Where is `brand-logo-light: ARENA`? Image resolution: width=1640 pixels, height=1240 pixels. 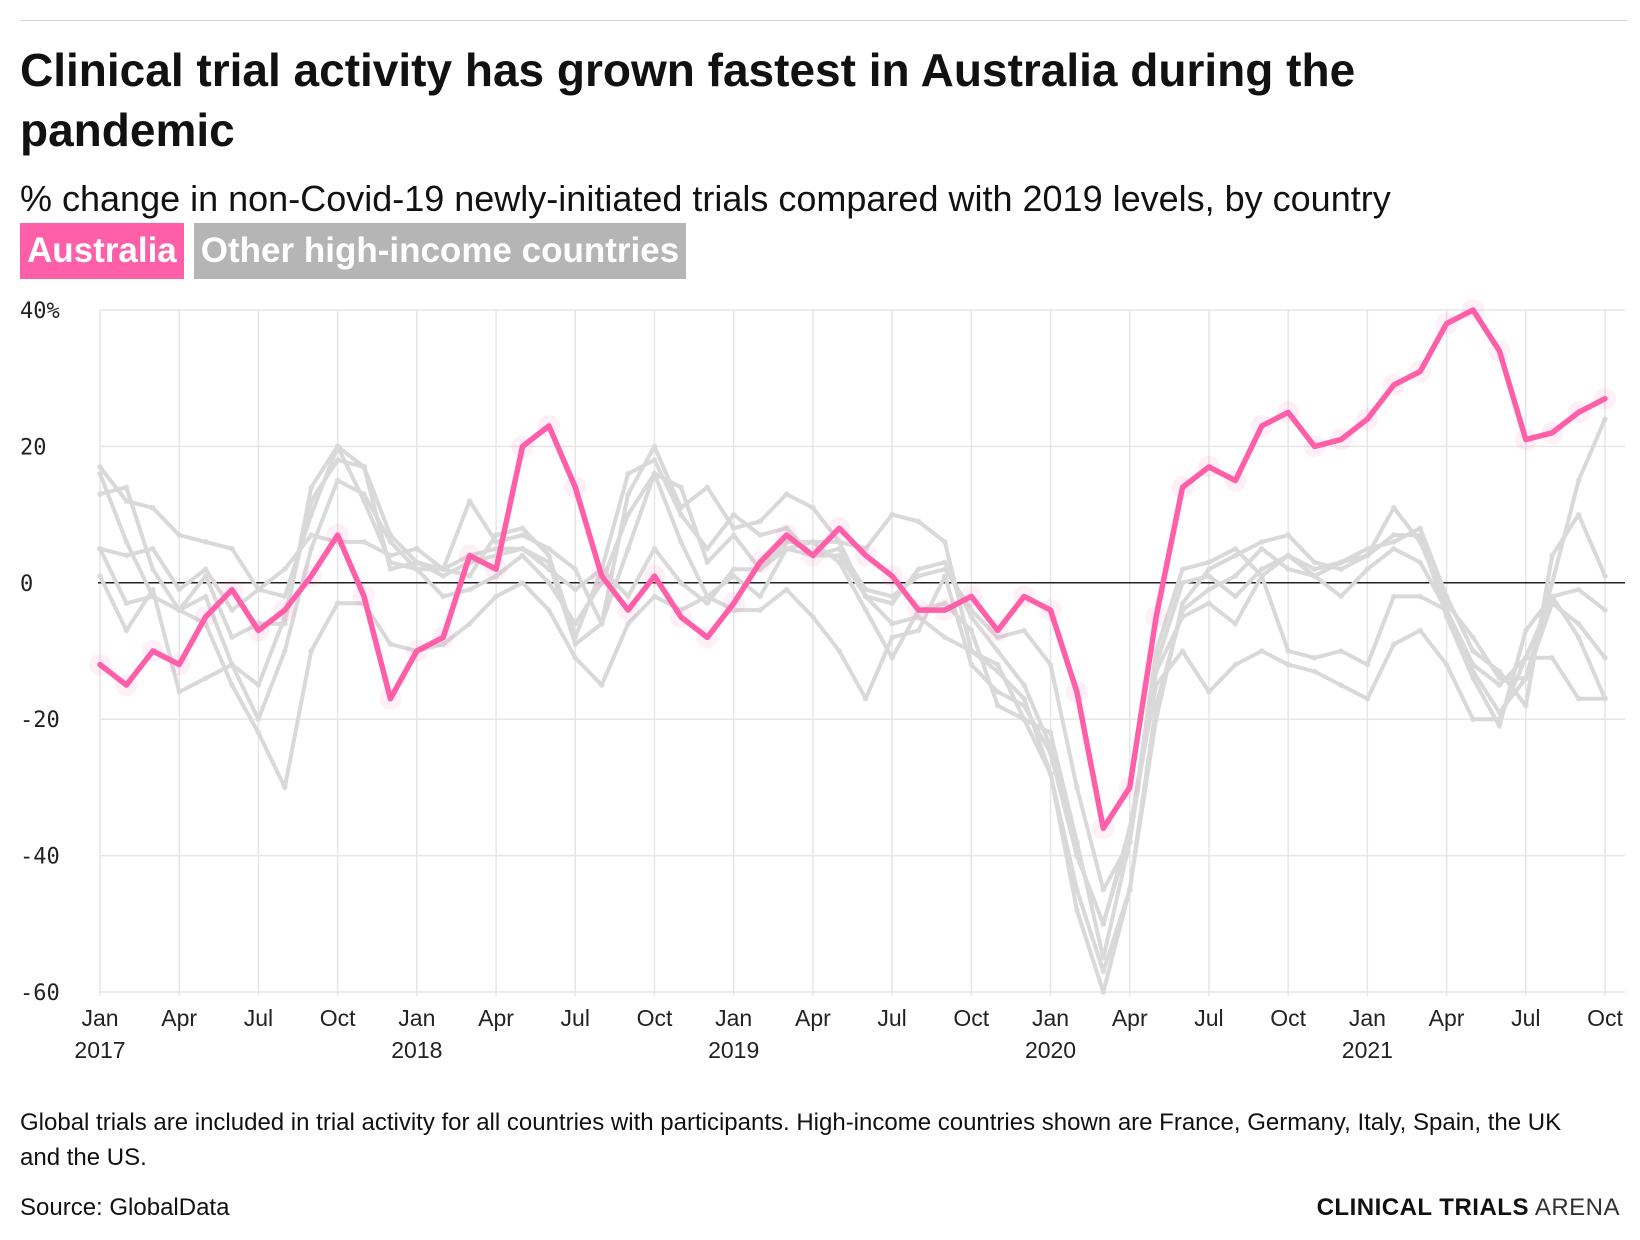 brand-logo-light: ARENA is located at coordinates (1577, 1207).